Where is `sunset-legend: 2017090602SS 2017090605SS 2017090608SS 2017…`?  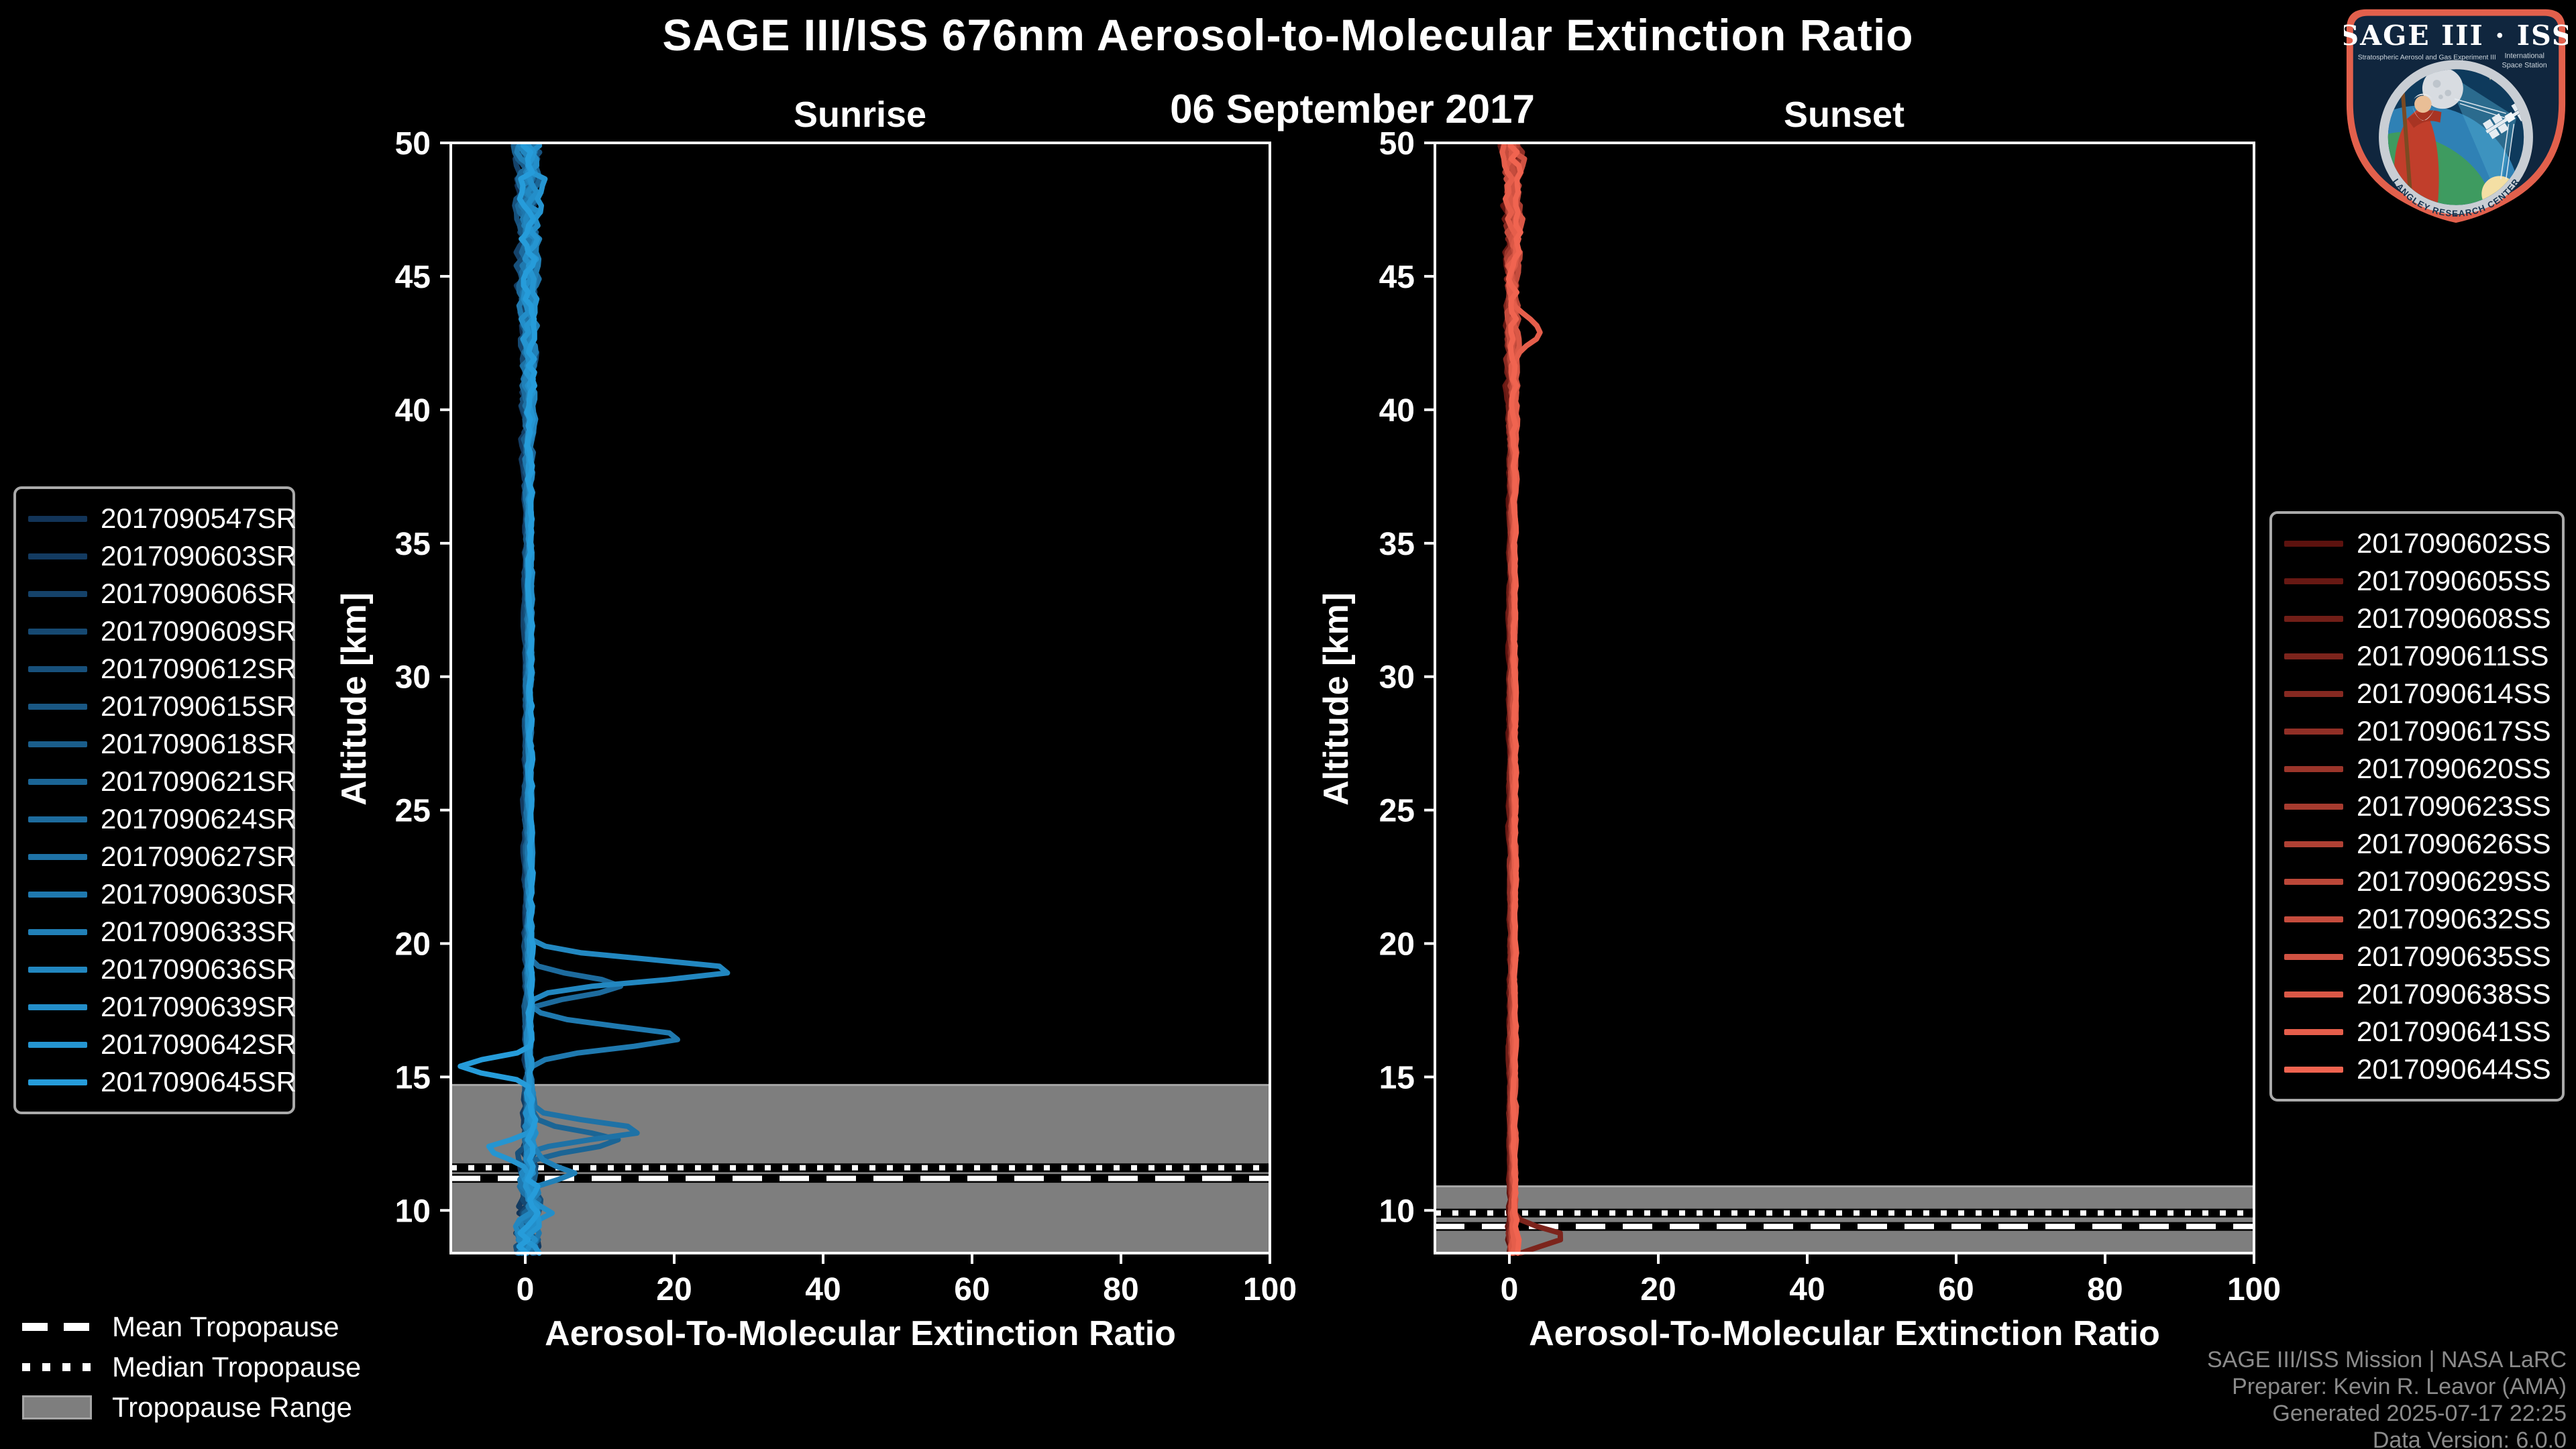 sunset-legend: 2017090602SS 2017090605SS 2017090608SS 2017… is located at coordinates (2417, 806).